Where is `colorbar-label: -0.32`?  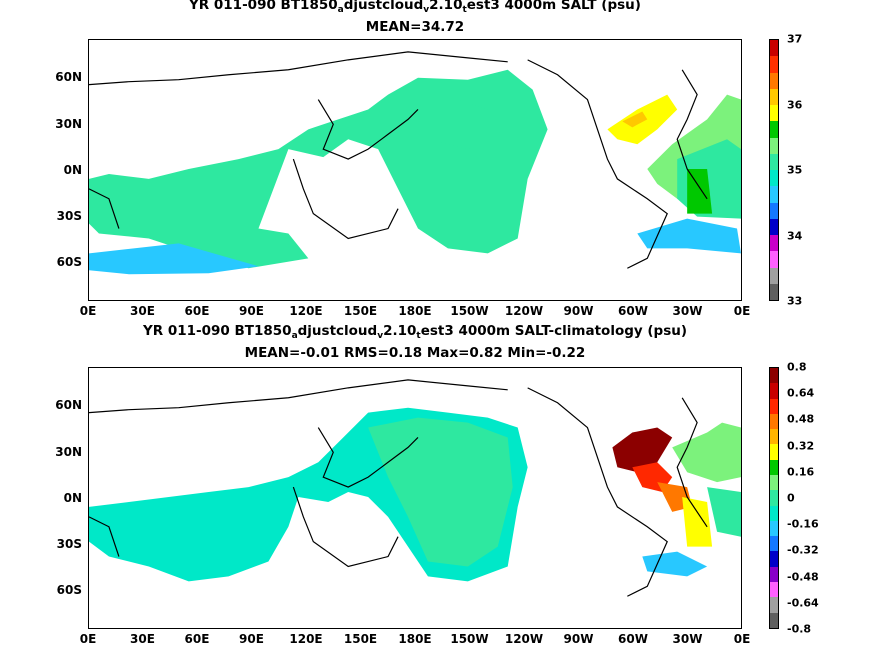 colorbar-label: -0.32 is located at coordinates (803, 550).